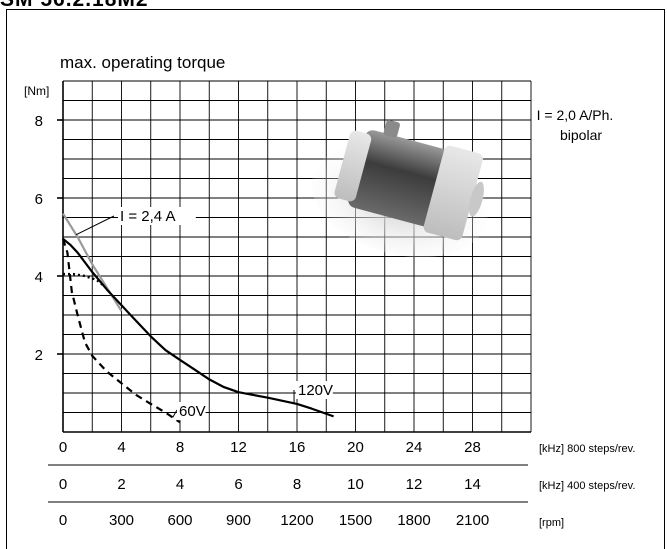 The image size is (667, 549). I want to click on annotation-bipolar: bipolar, so click(581, 135).